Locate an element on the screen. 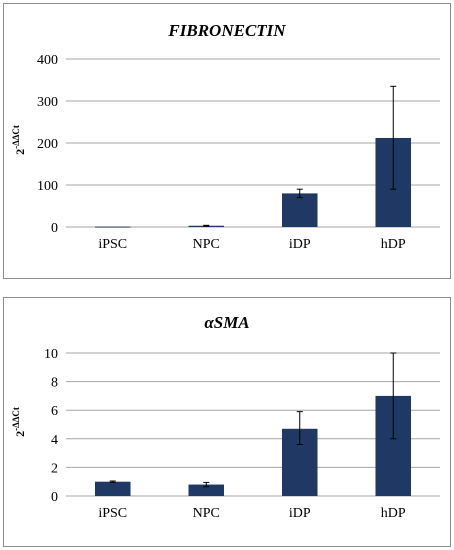 Image resolution: width=454 pixels, height=550 pixels. y-tick-label: 100 is located at coordinates (47, 186).